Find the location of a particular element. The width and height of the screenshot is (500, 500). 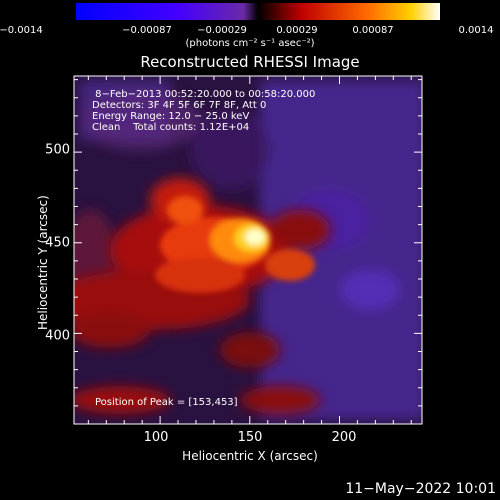

y-tick-label: 450 is located at coordinates (57, 243).